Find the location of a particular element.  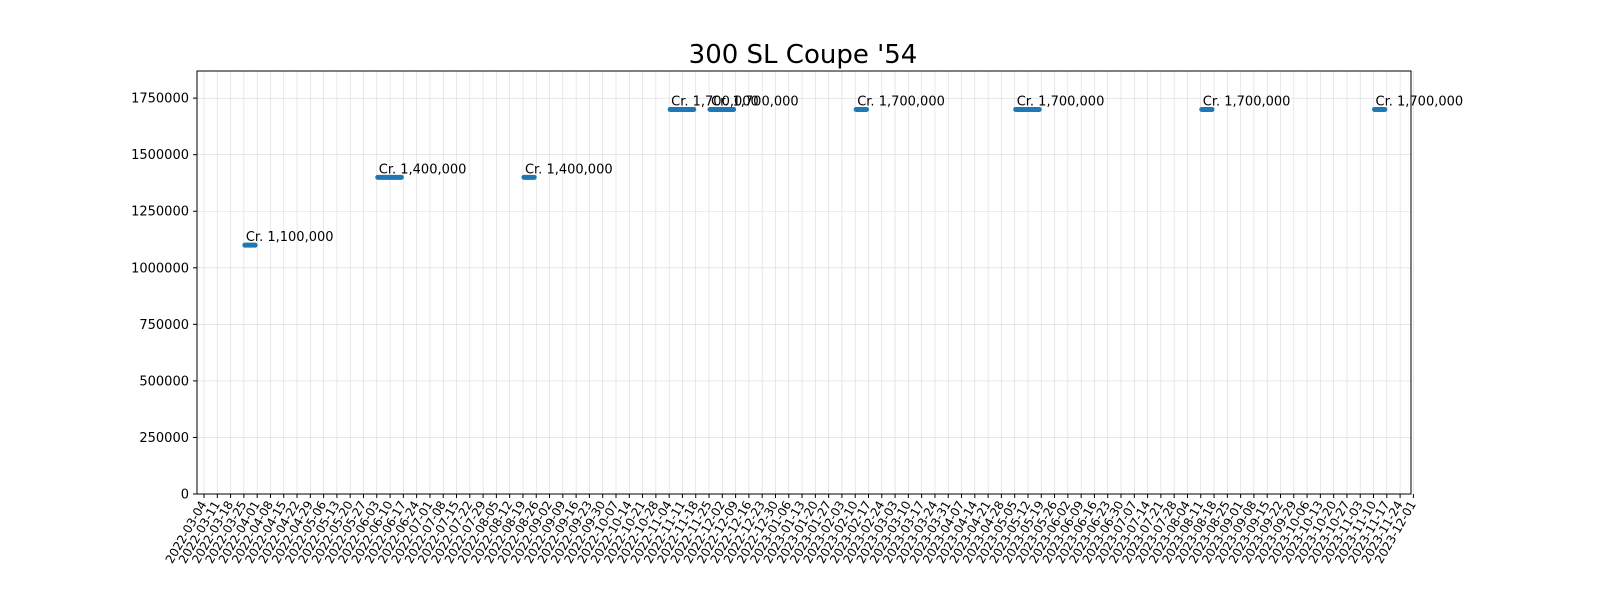

y-tick-label: 1500000 is located at coordinates (160, 155).